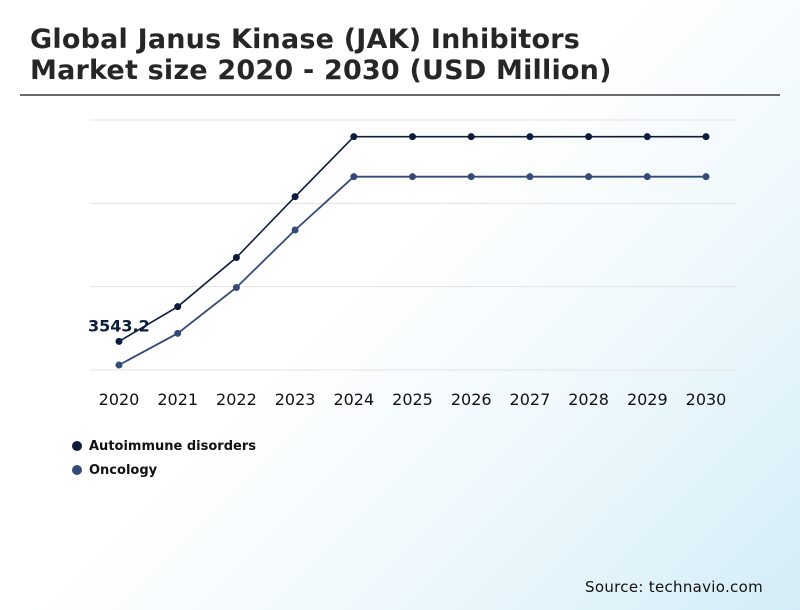  I want to click on x-tick-label: 2026, so click(471, 399).